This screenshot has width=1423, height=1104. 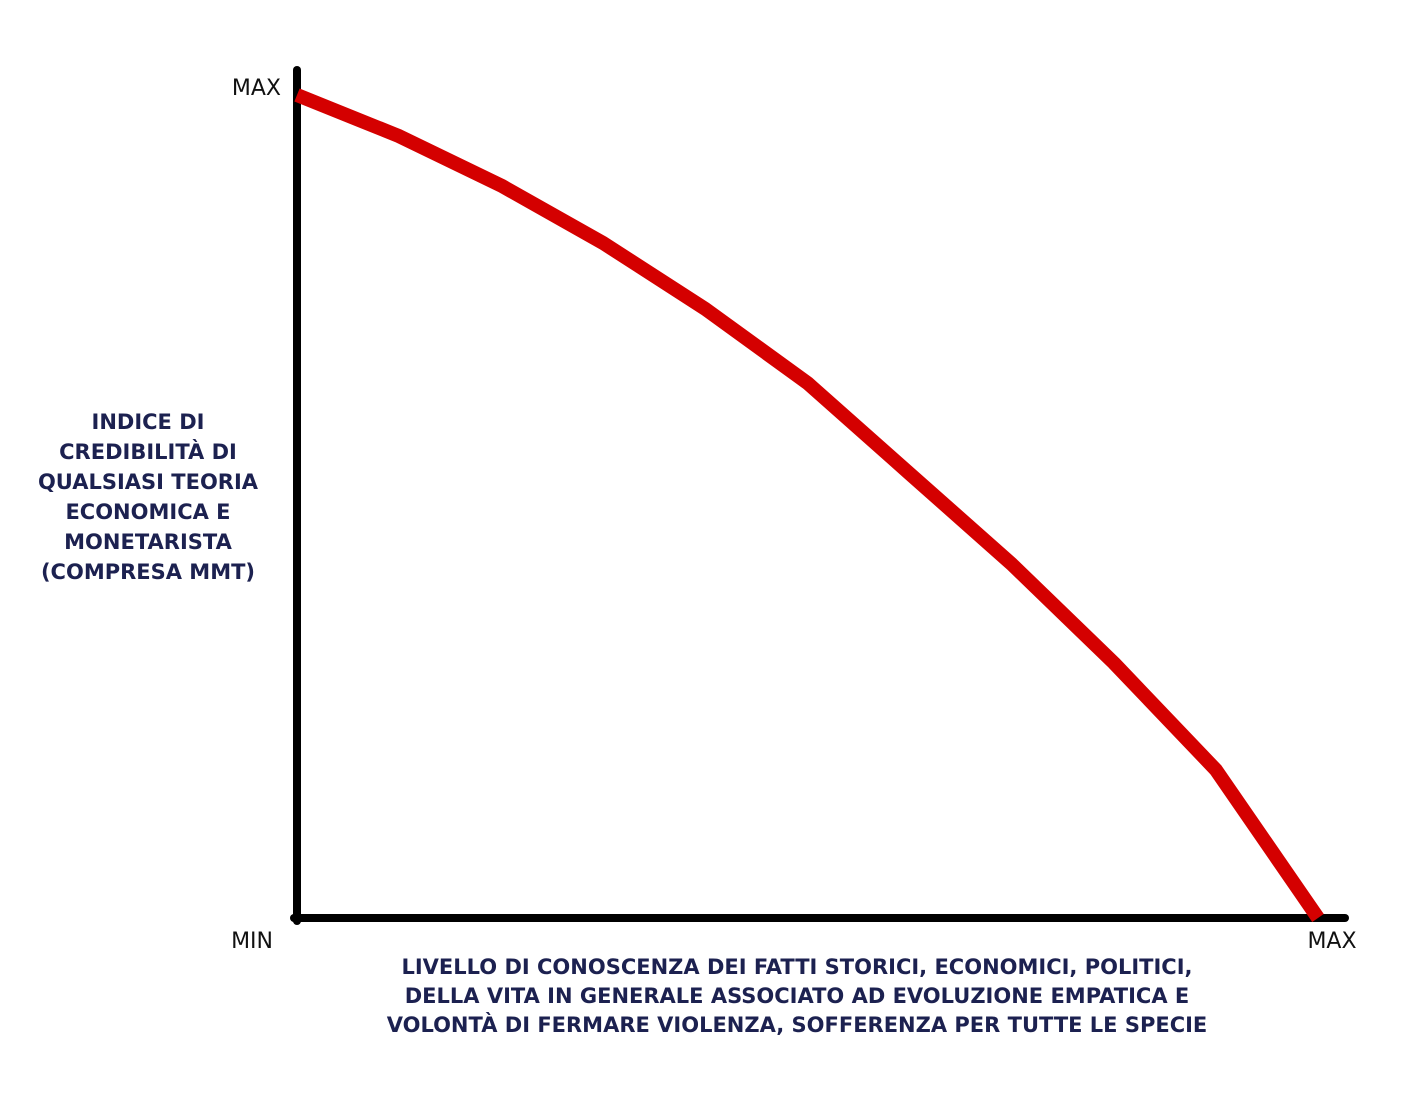 I want to click on y-axis-label: (COMPRESA MMT), so click(x=148, y=572).